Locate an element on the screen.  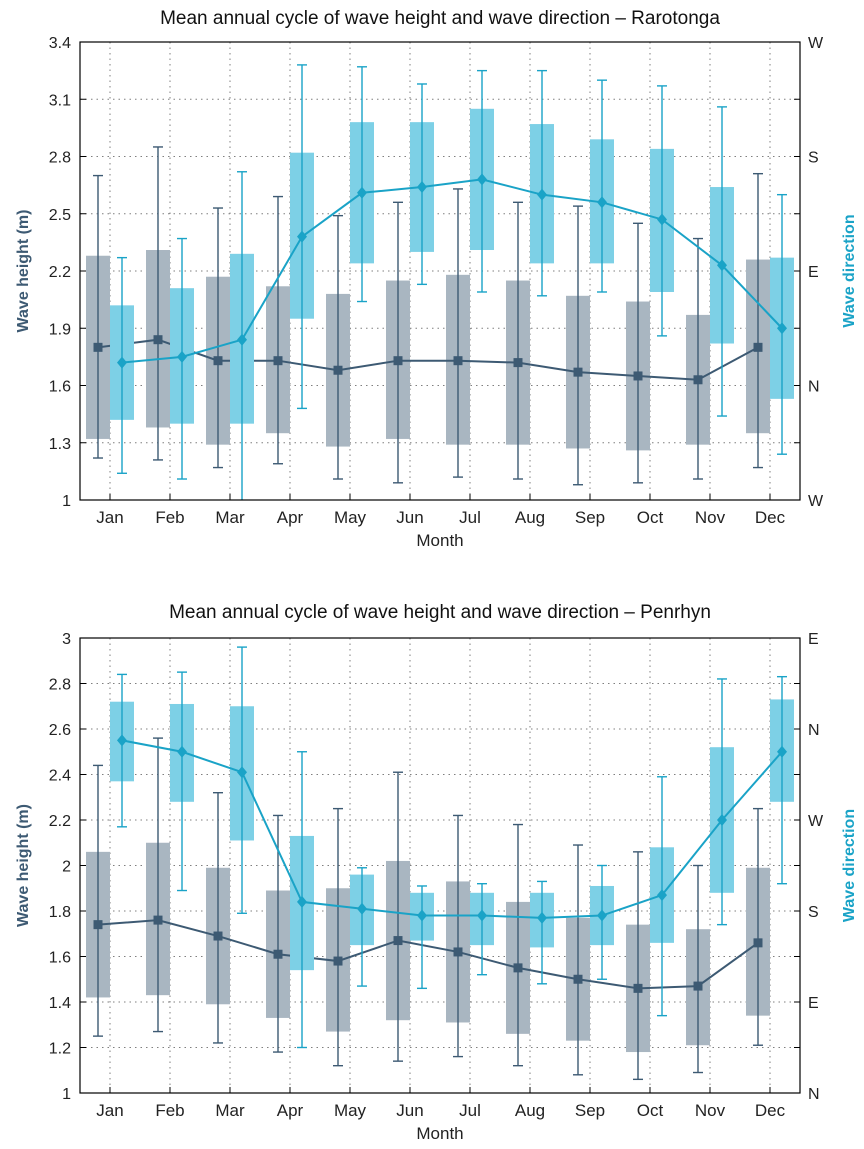
y-tick-label: 2.4 is located at coordinates (60, 776).